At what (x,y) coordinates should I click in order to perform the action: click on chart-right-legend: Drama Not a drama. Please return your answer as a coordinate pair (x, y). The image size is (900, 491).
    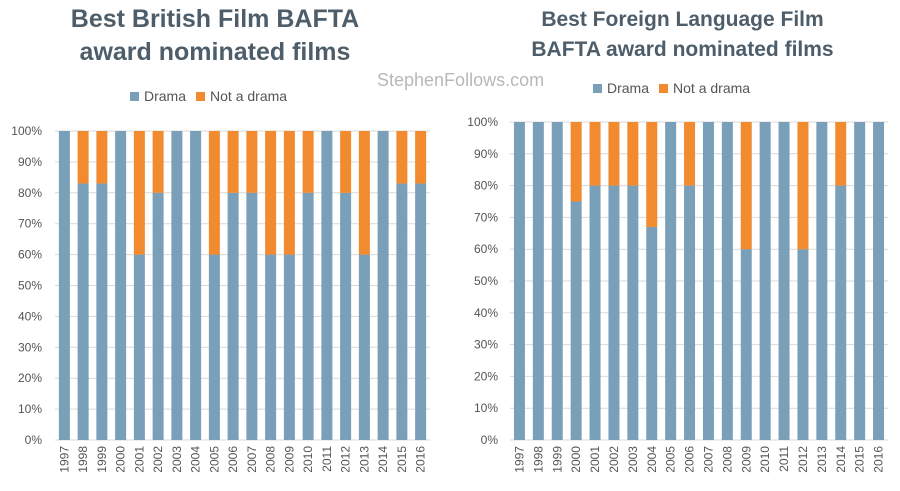
    Looking at the image, I should click on (671, 88).